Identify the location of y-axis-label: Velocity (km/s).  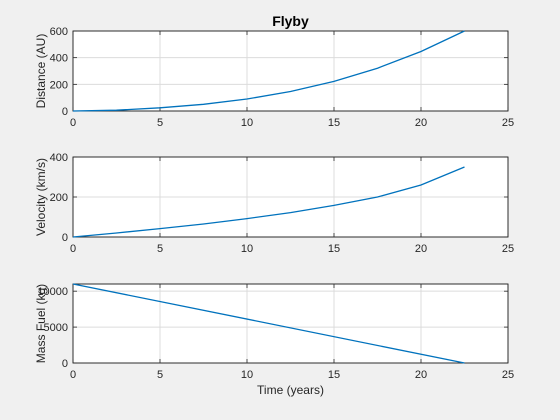
(41, 197).